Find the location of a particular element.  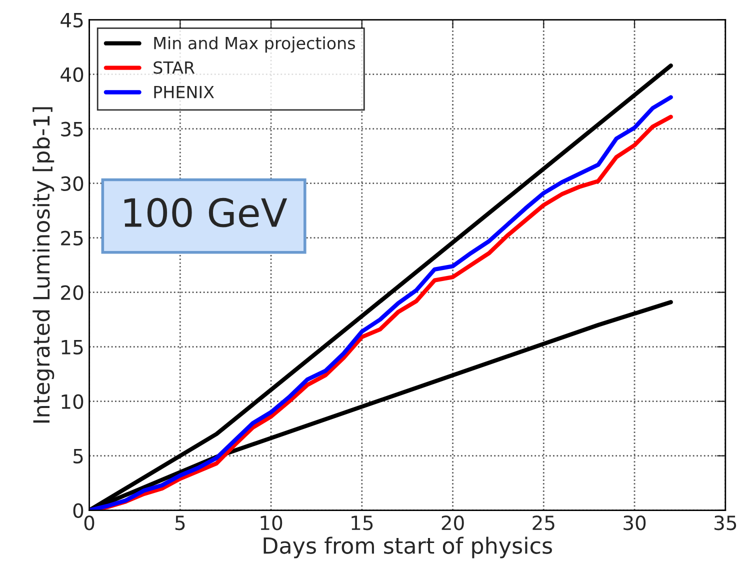

x-tick-label: 20 is located at coordinates (453, 523).